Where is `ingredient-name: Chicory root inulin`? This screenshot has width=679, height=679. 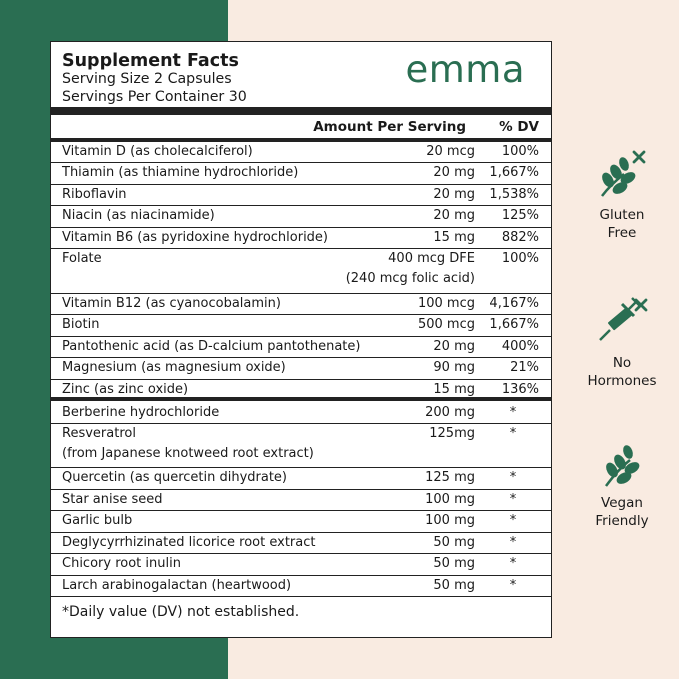 ingredient-name: Chicory root inulin is located at coordinates (121, 564).